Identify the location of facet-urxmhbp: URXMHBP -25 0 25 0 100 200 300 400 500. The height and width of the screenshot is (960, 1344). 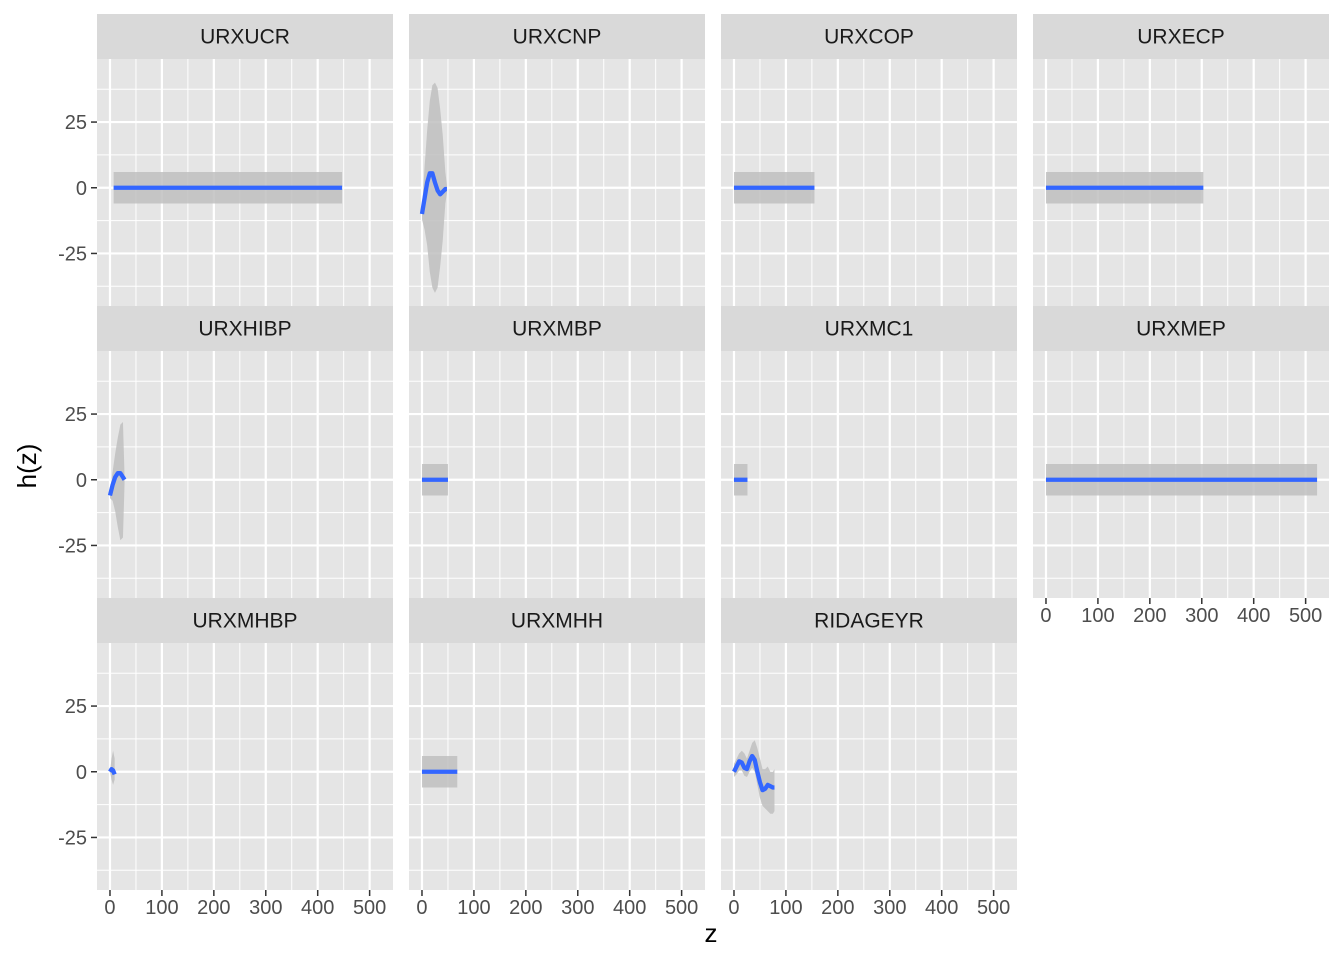
(225, 758).